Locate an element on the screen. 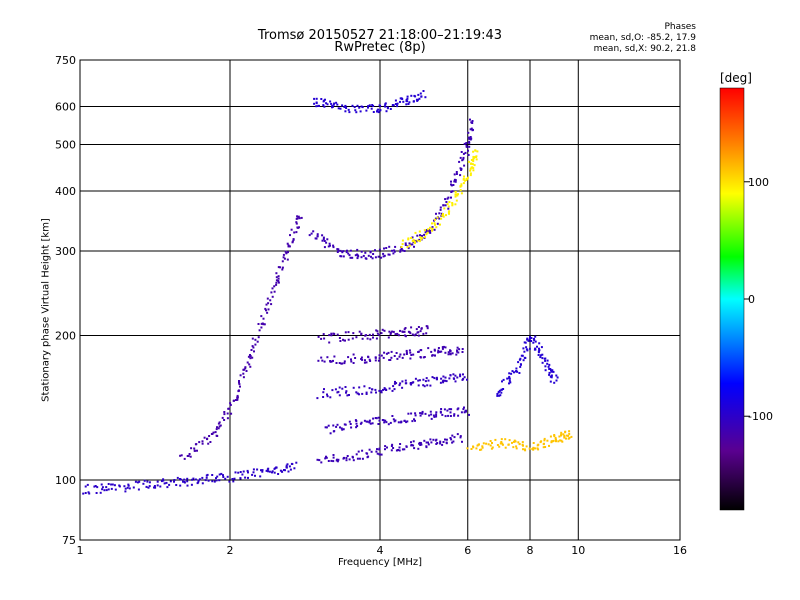 Image resolution: width=800 pixels, height=600 pixels. y-tick-label: 600 is located at coordinates (65, 107).